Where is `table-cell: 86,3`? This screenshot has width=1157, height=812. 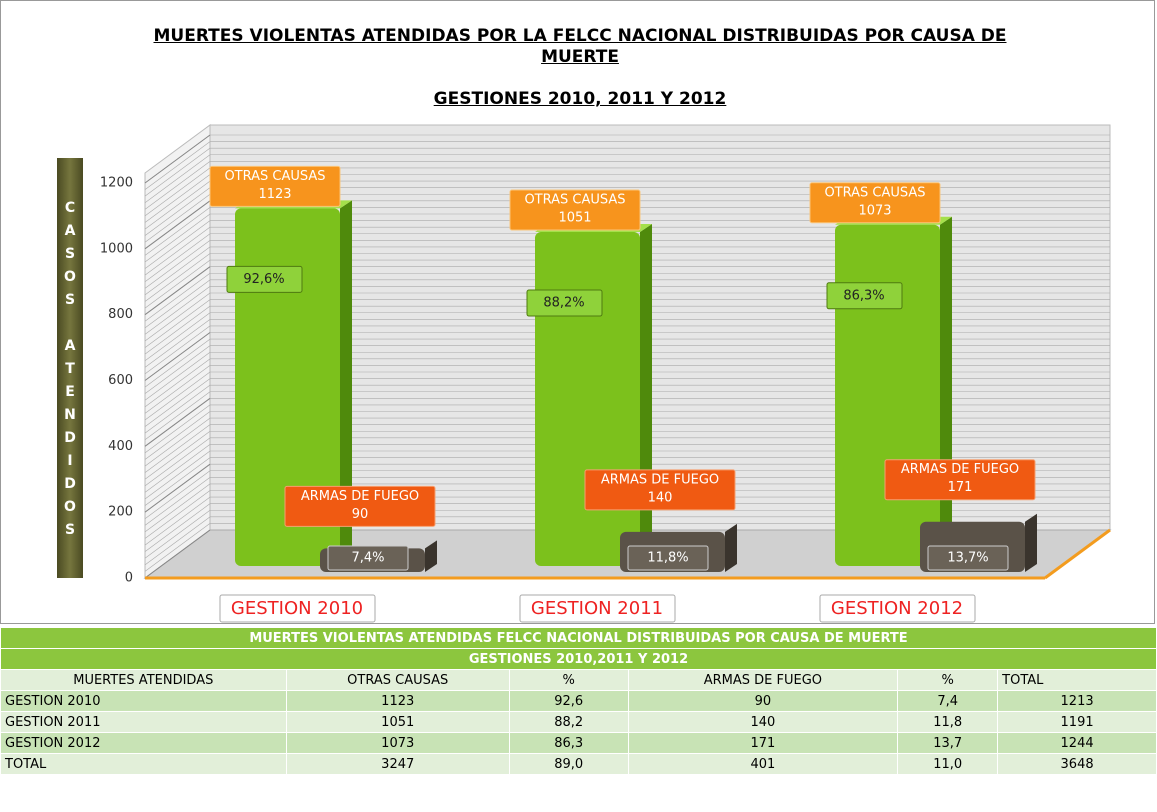
table-cell: 86,3 is located at coordinates (568, 743).